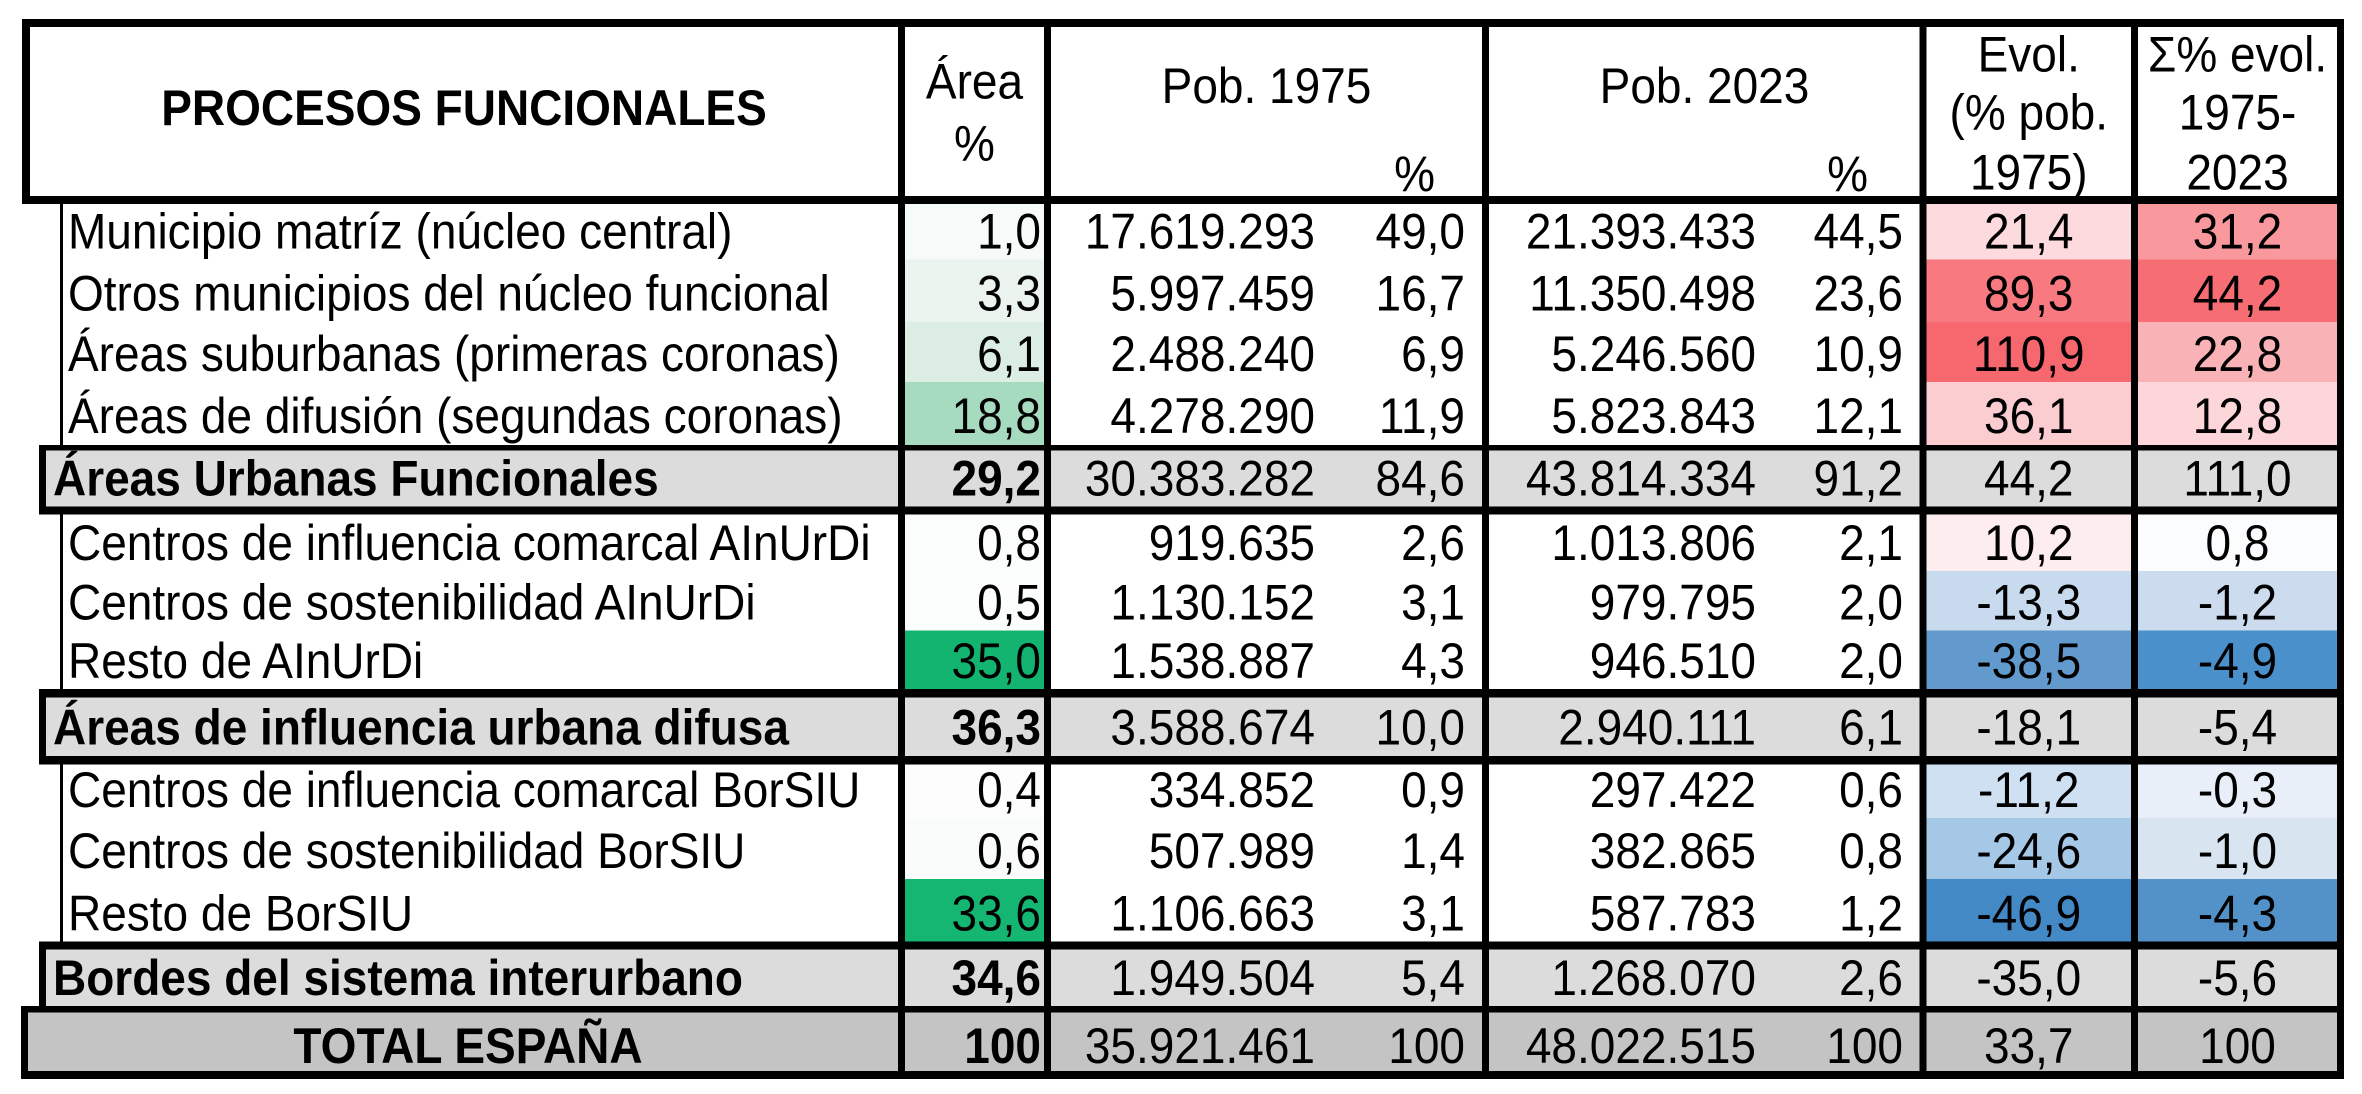 This screenshot has height=1094, width=2362. Describe the element at coordinates (1422, 416) in the screenshot. I see `svg-text: 11,9` at that location.